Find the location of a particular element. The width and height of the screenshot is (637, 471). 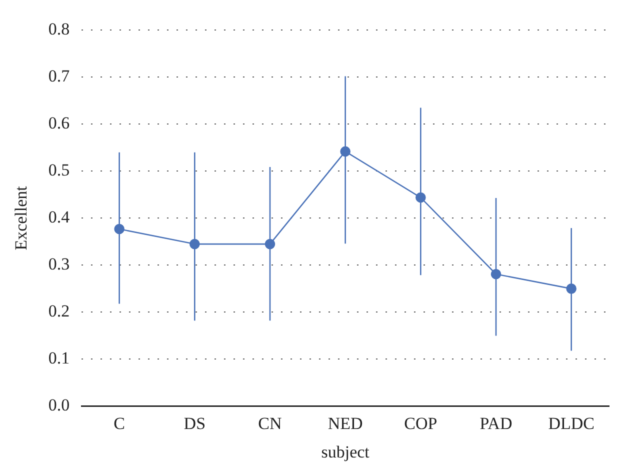

x-axis-title: subject is located at coordinates (345, 452).